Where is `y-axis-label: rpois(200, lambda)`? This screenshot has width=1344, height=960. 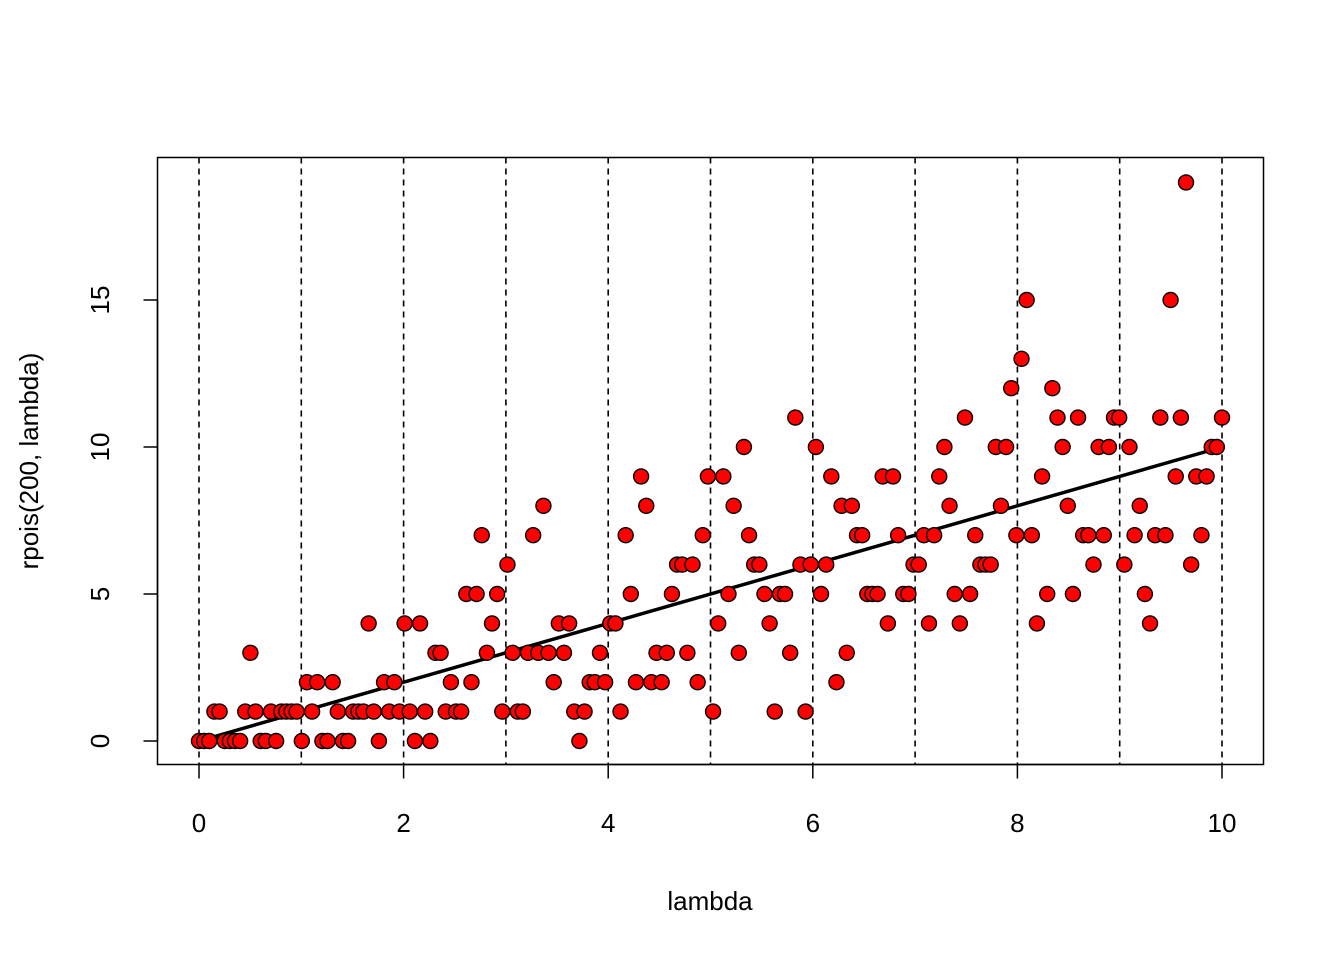 y-axis-label: rpois(200, lambda) is located at coordinates (29, 461).